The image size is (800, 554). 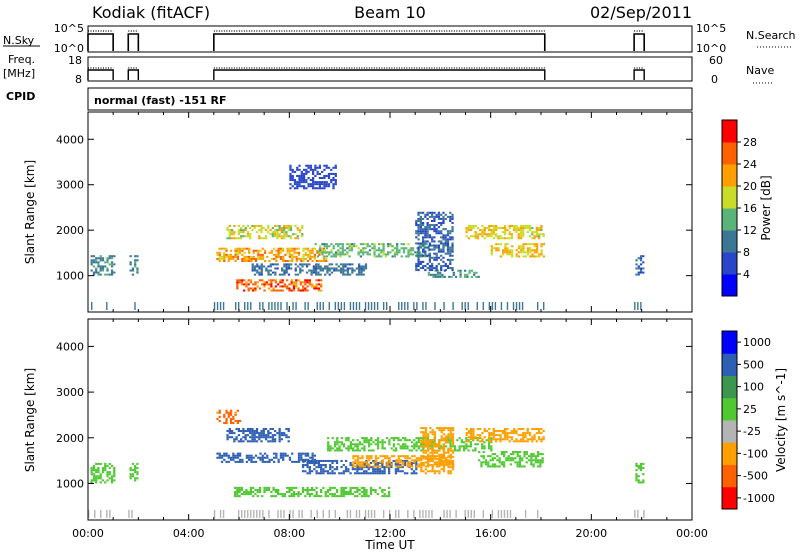 I want to click on velocity-near-range-cell, so click(x=447, y=513).